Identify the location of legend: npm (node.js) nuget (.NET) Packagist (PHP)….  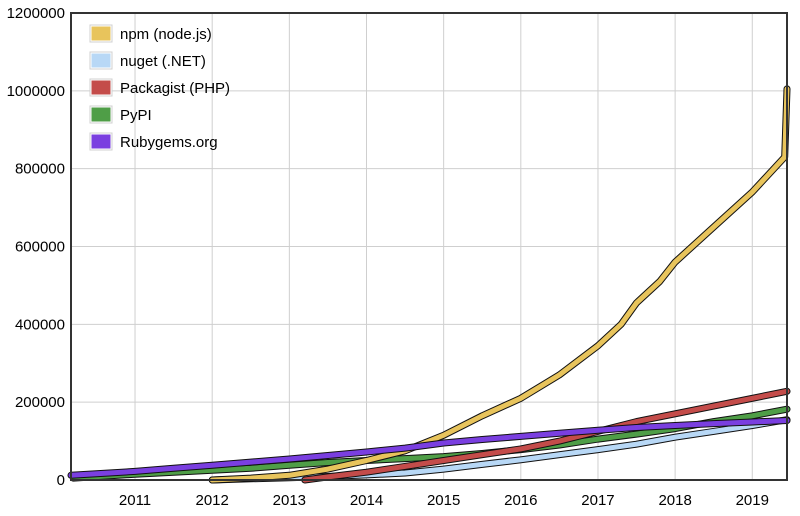
(159, 87).